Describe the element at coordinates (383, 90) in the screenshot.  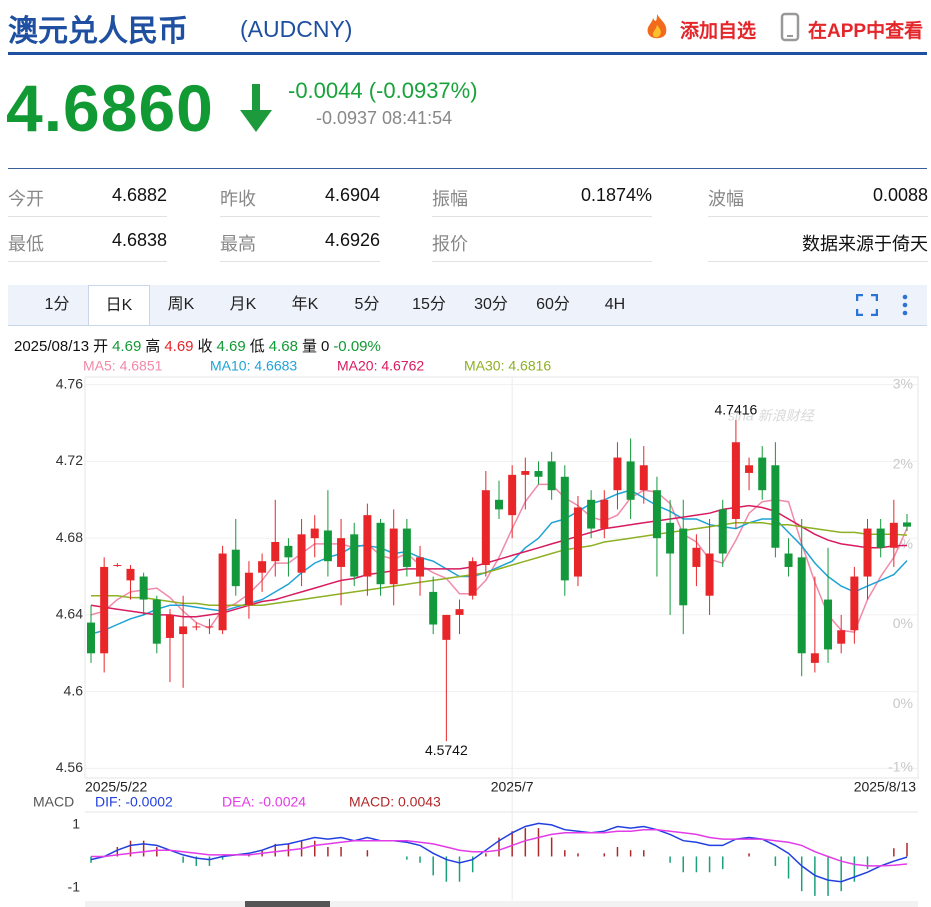
I see `price-change: -0.0044 (-0.0937%)` at that location.